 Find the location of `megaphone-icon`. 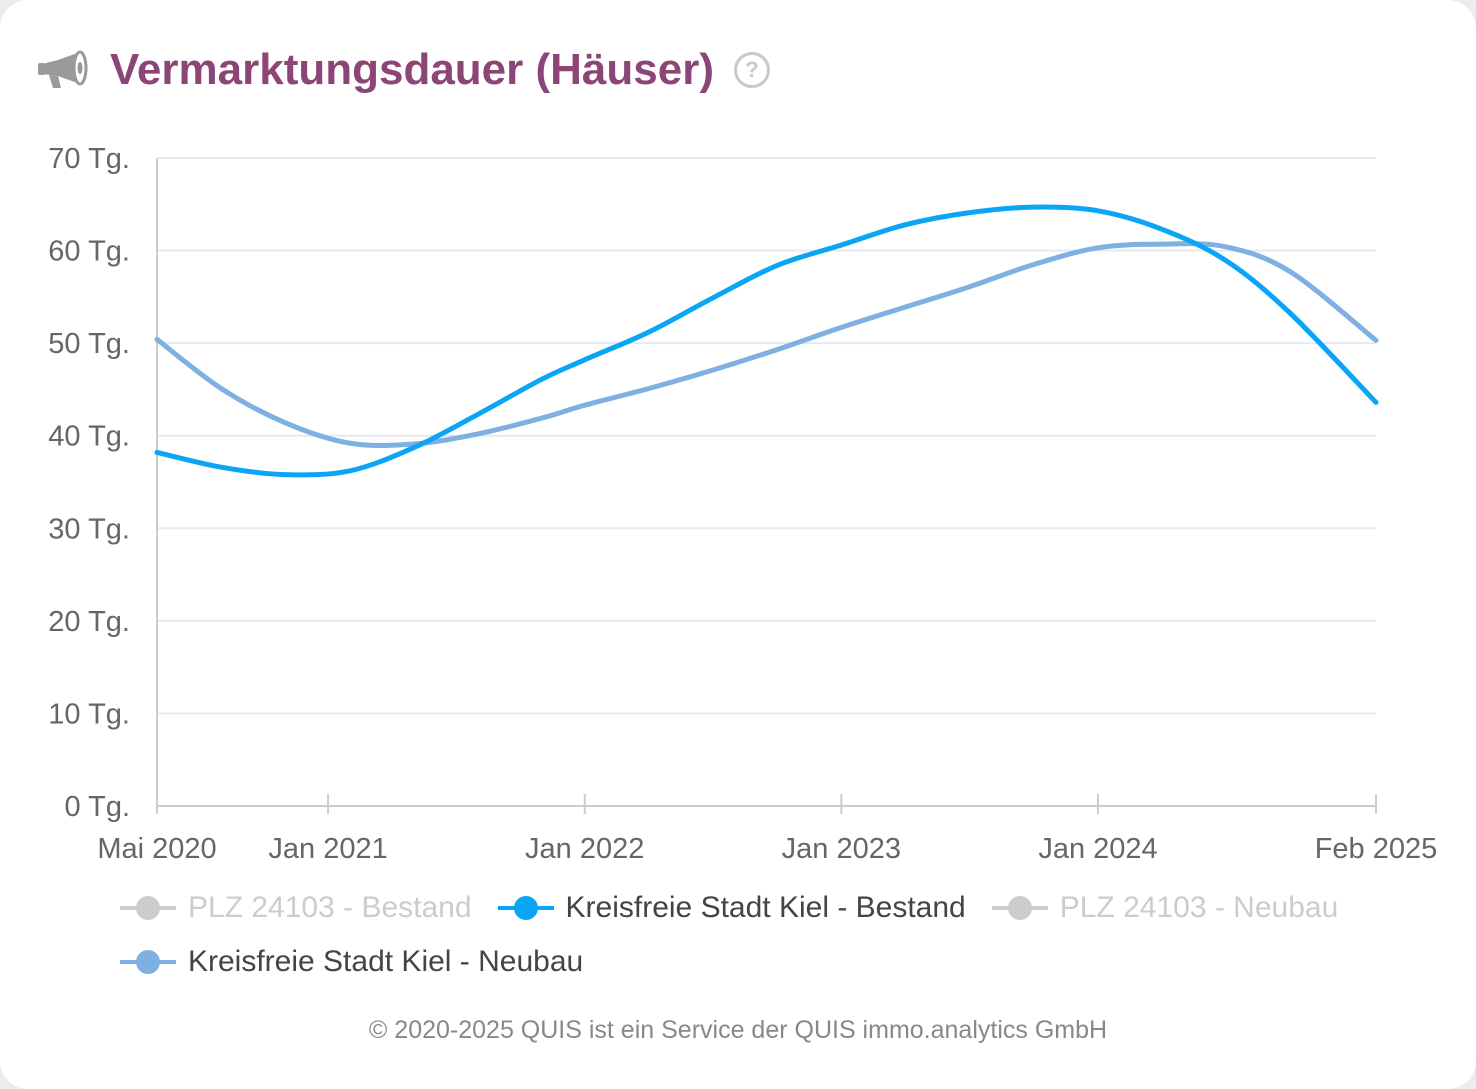

megaphone-icon is located at coordinates (63, 69).